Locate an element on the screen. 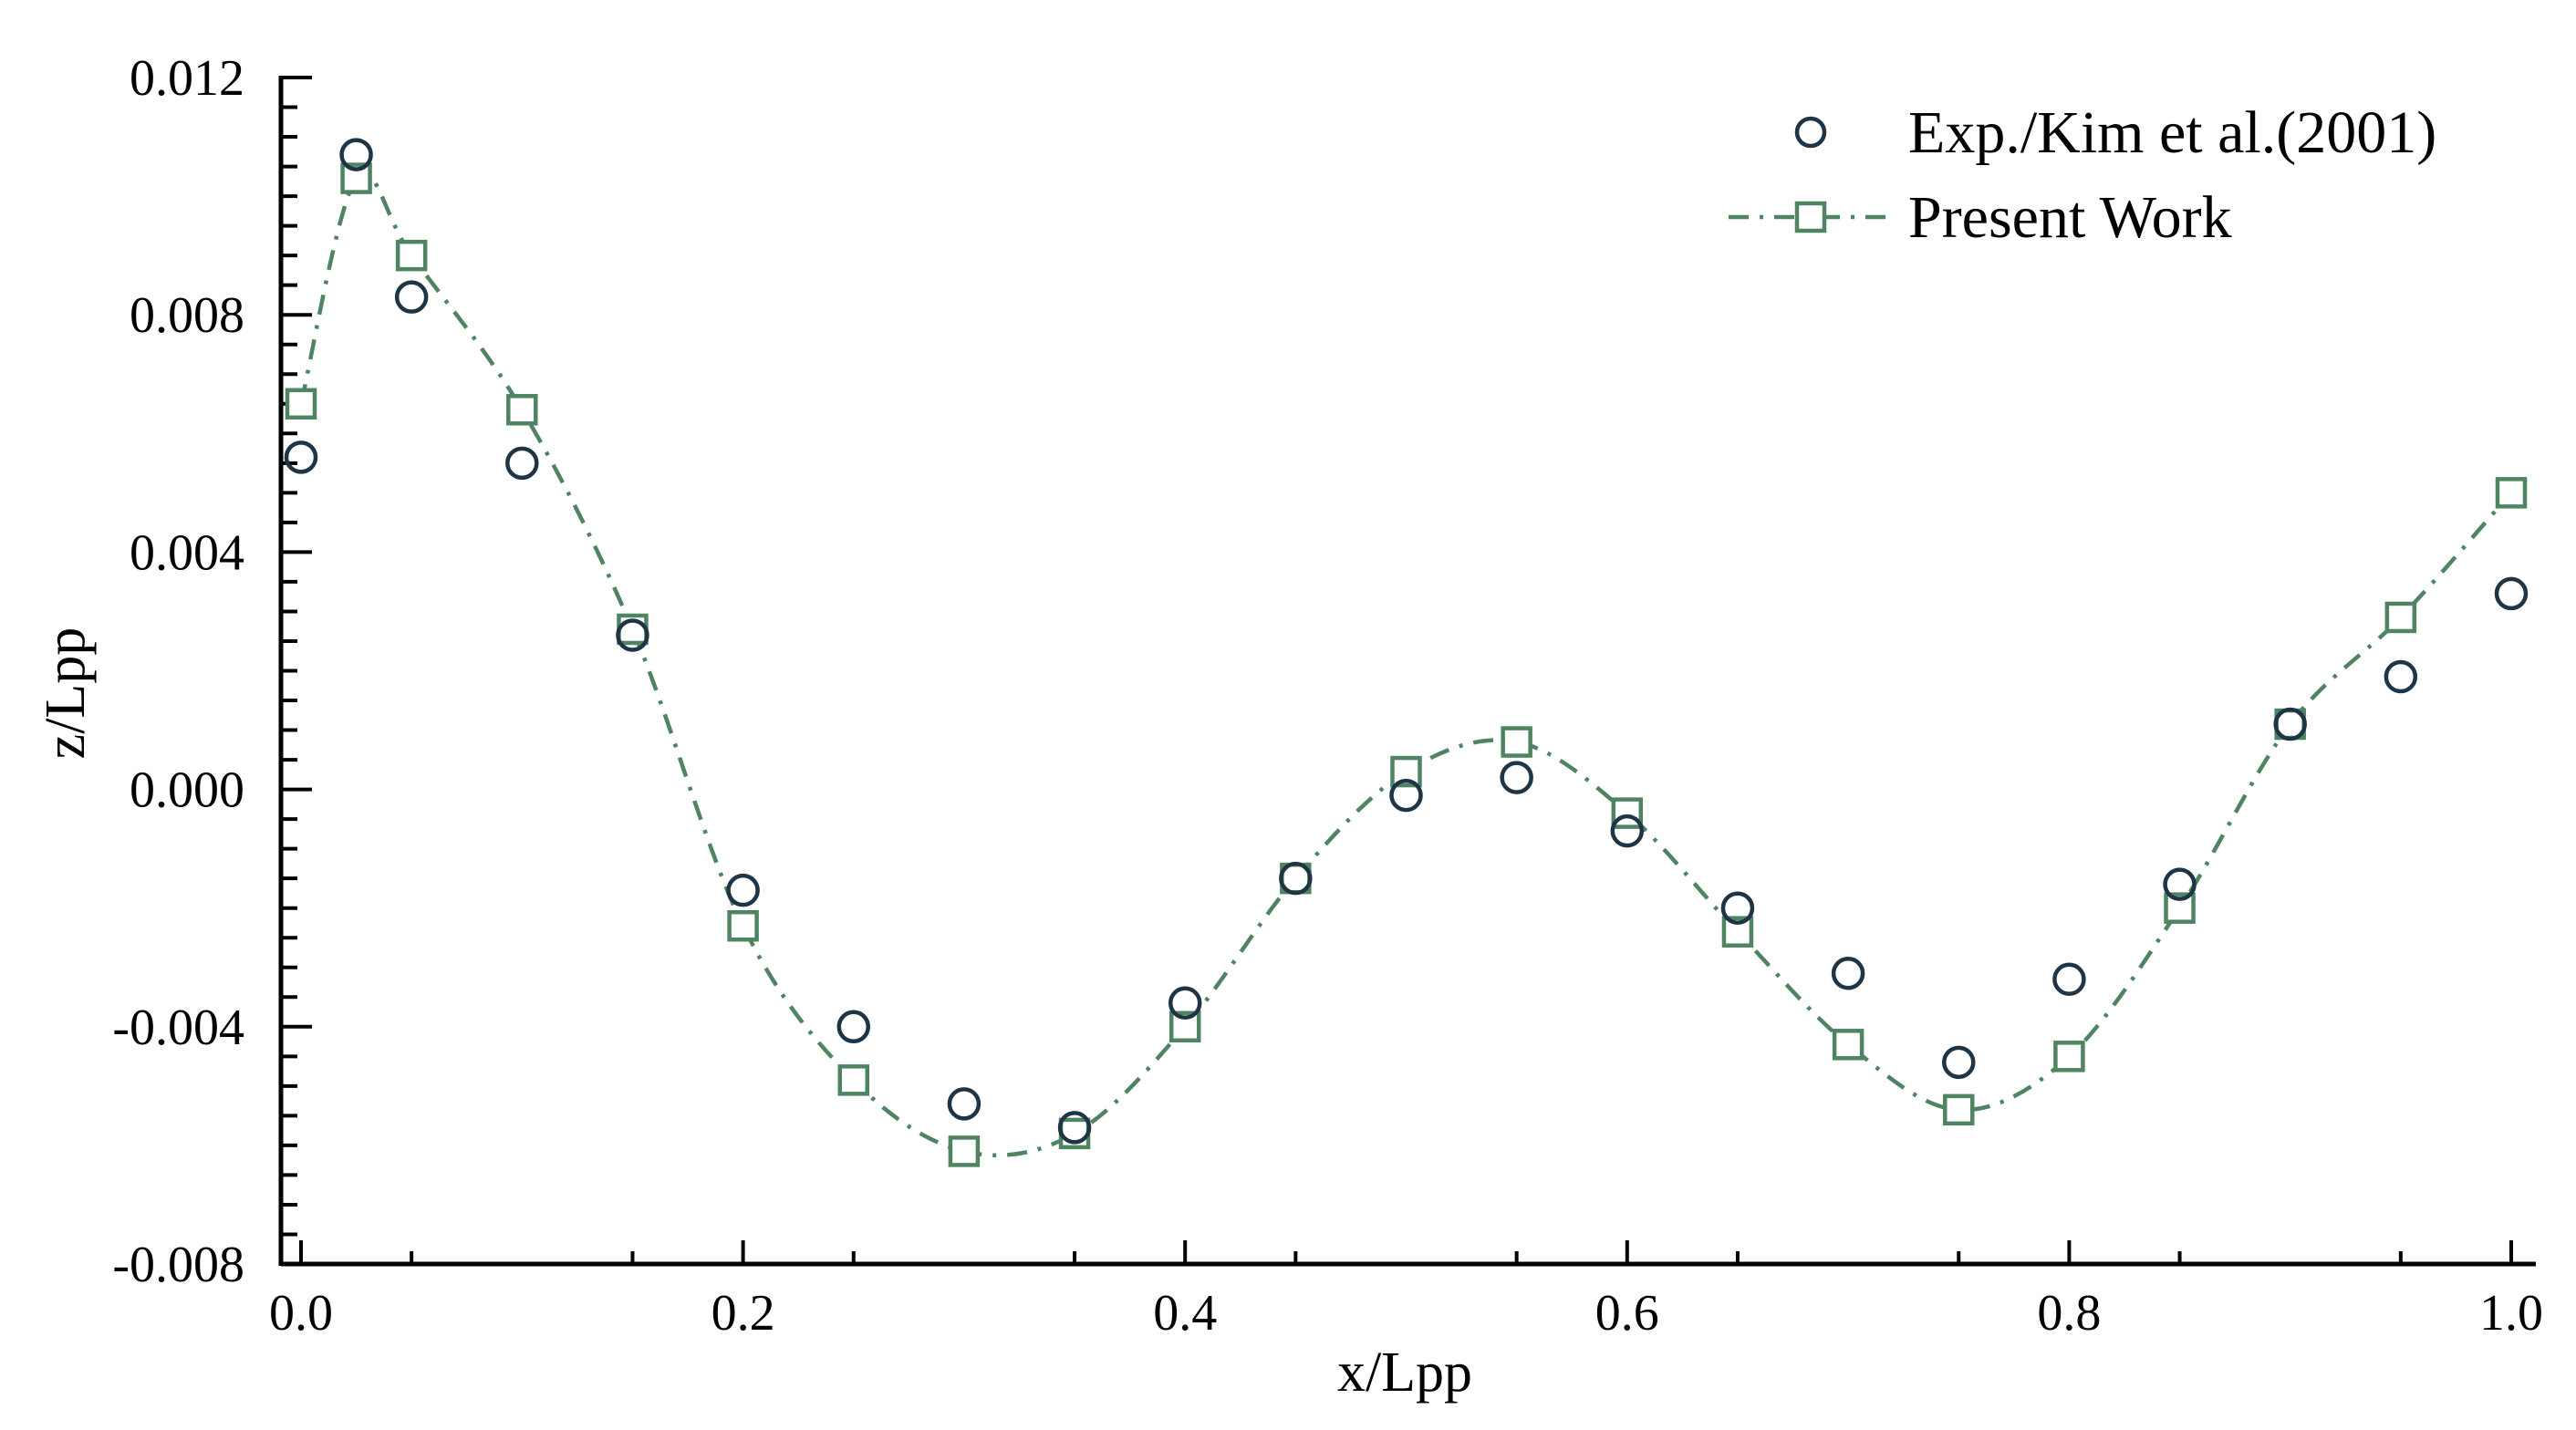  x-axis-title: x/Lpp is located at coordinates (1404, 1373).